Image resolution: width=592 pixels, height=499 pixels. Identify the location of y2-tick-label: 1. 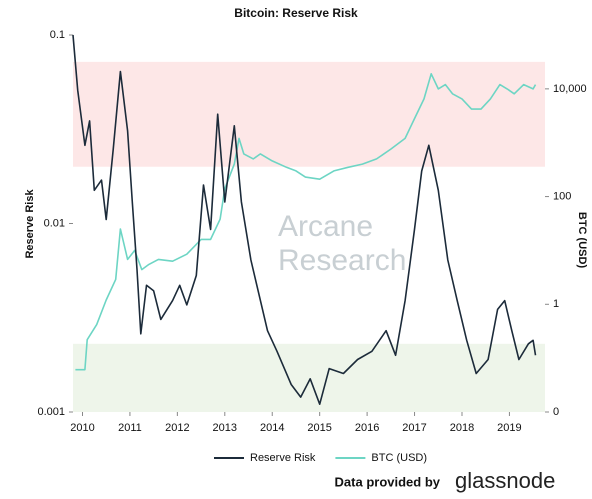
(556, 304).